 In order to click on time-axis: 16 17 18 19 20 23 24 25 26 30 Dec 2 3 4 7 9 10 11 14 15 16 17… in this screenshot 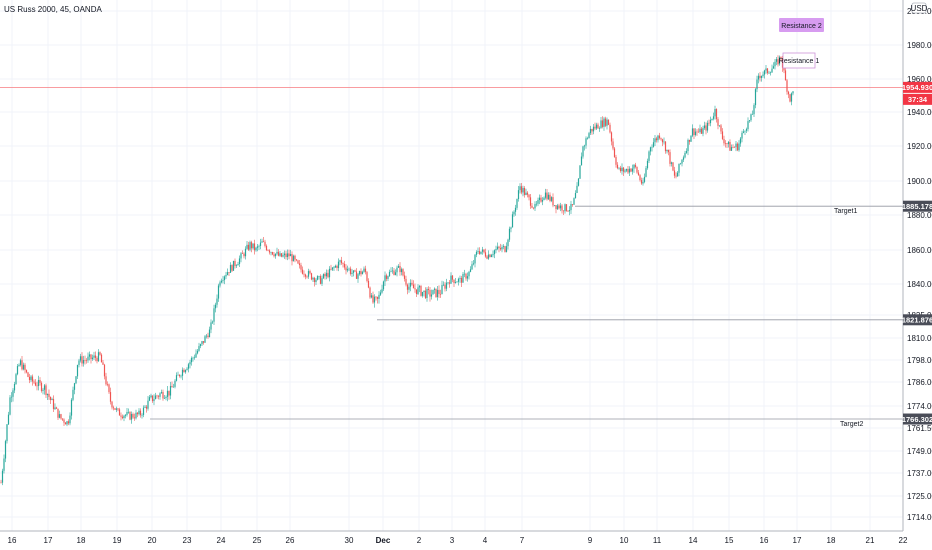, I will do `click(458, 540)`.